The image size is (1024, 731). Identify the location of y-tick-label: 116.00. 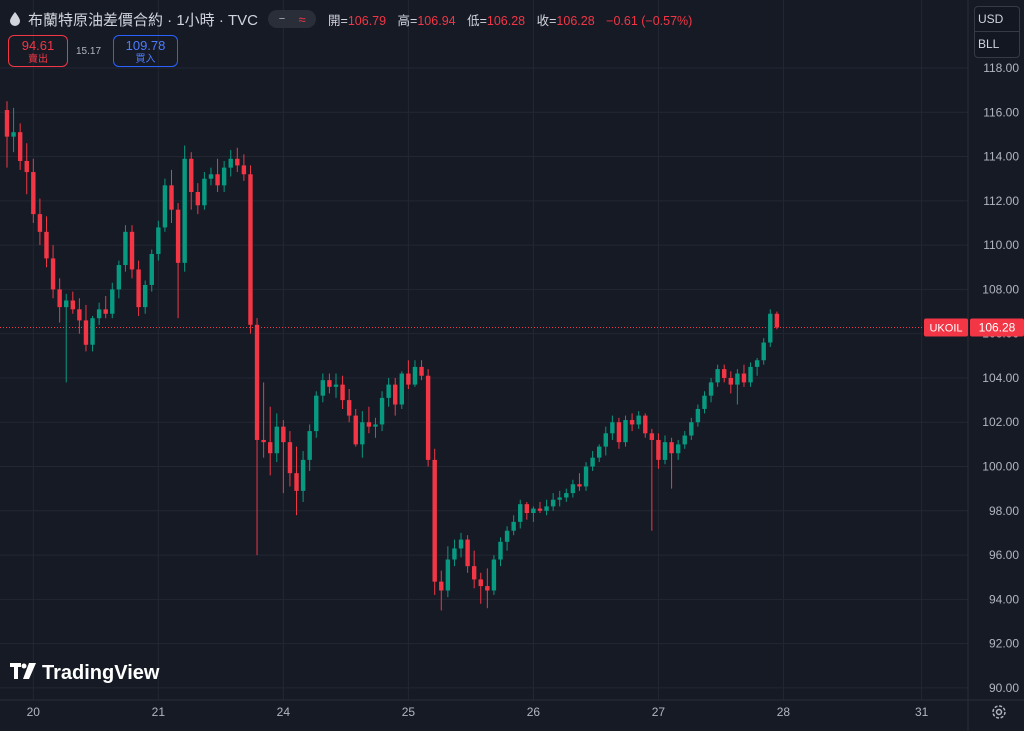
(1001, 112).